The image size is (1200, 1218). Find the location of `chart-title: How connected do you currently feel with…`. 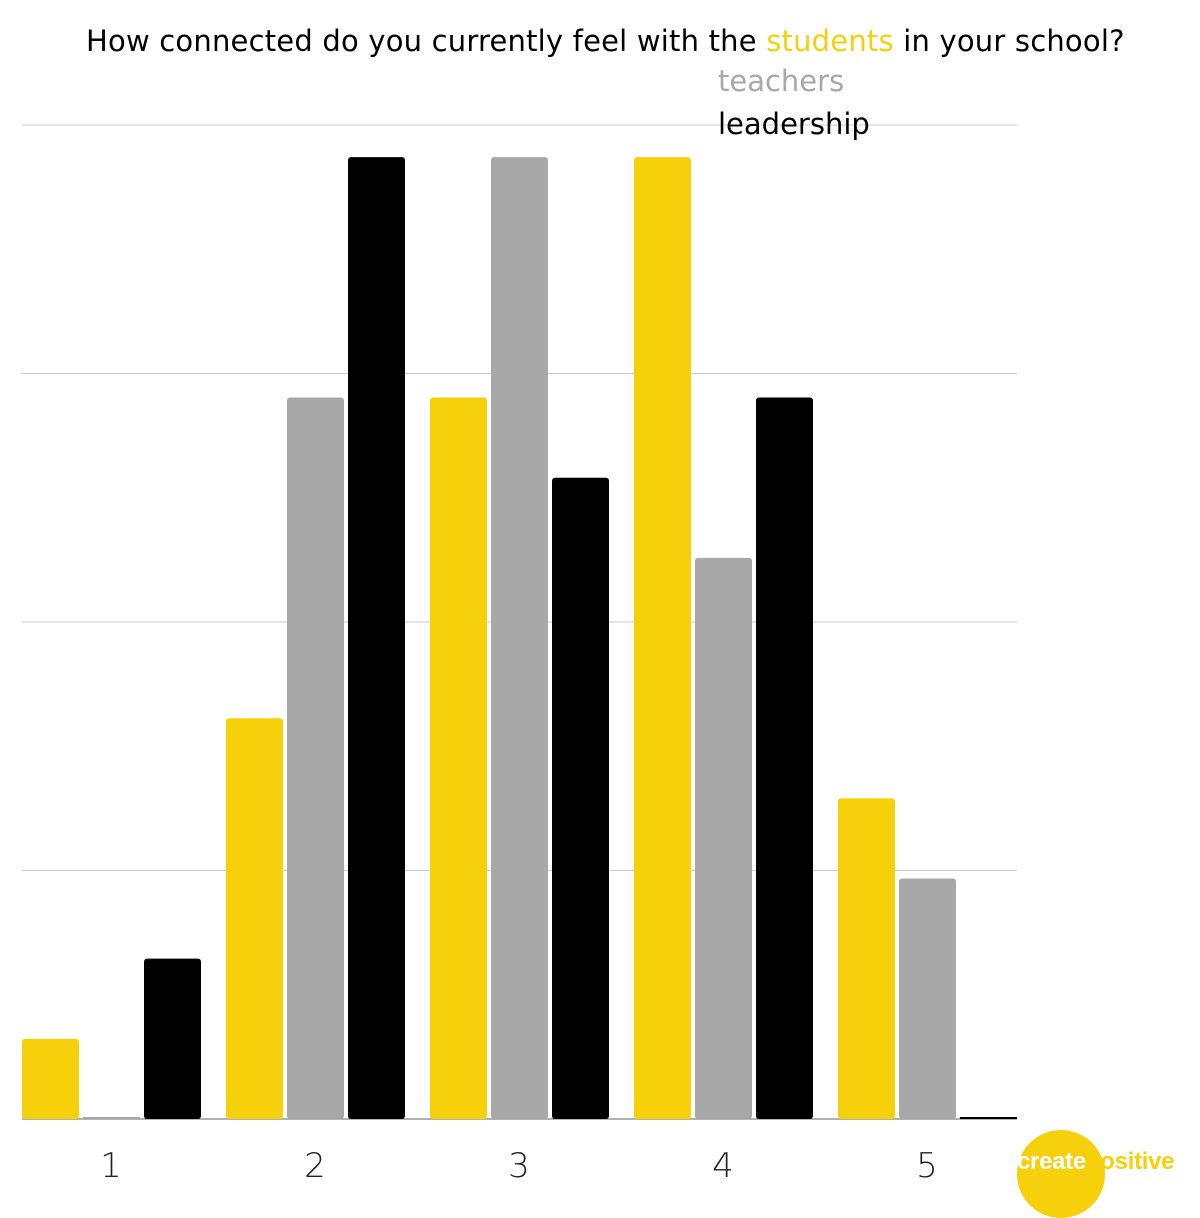

chart-title: How connected do you currently feel with… is located at coordinates (605, 41).